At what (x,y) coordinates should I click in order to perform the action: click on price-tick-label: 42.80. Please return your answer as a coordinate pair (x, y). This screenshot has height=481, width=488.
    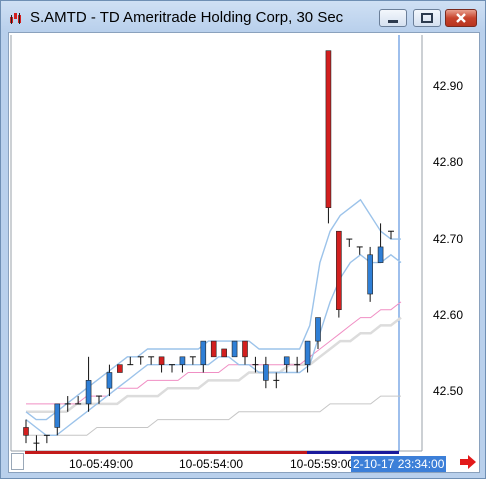
    Looking at the image, I should click on (448, 162).